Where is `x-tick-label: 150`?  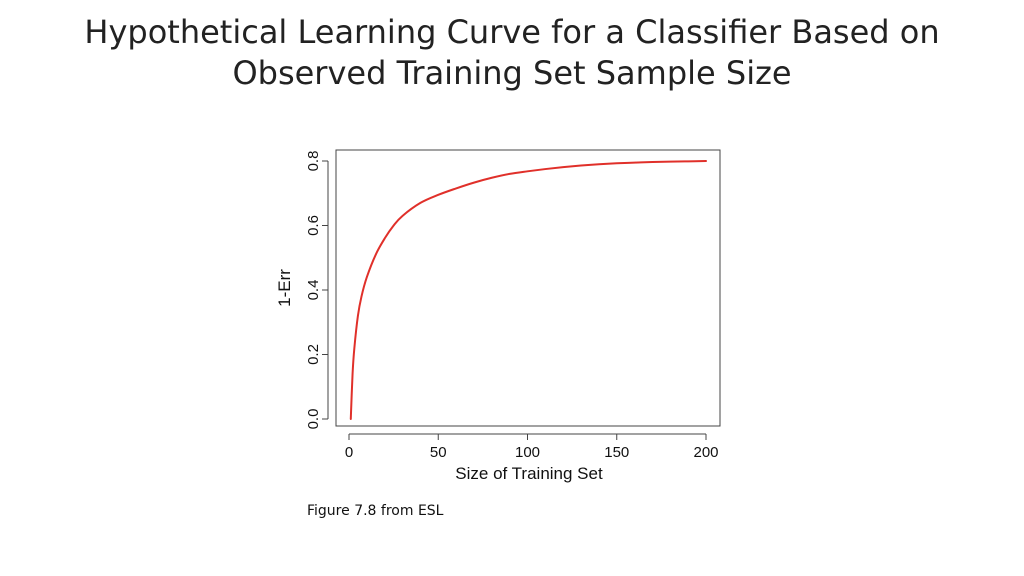
x-tick-label: 150 is located at coordinates (616, 452).